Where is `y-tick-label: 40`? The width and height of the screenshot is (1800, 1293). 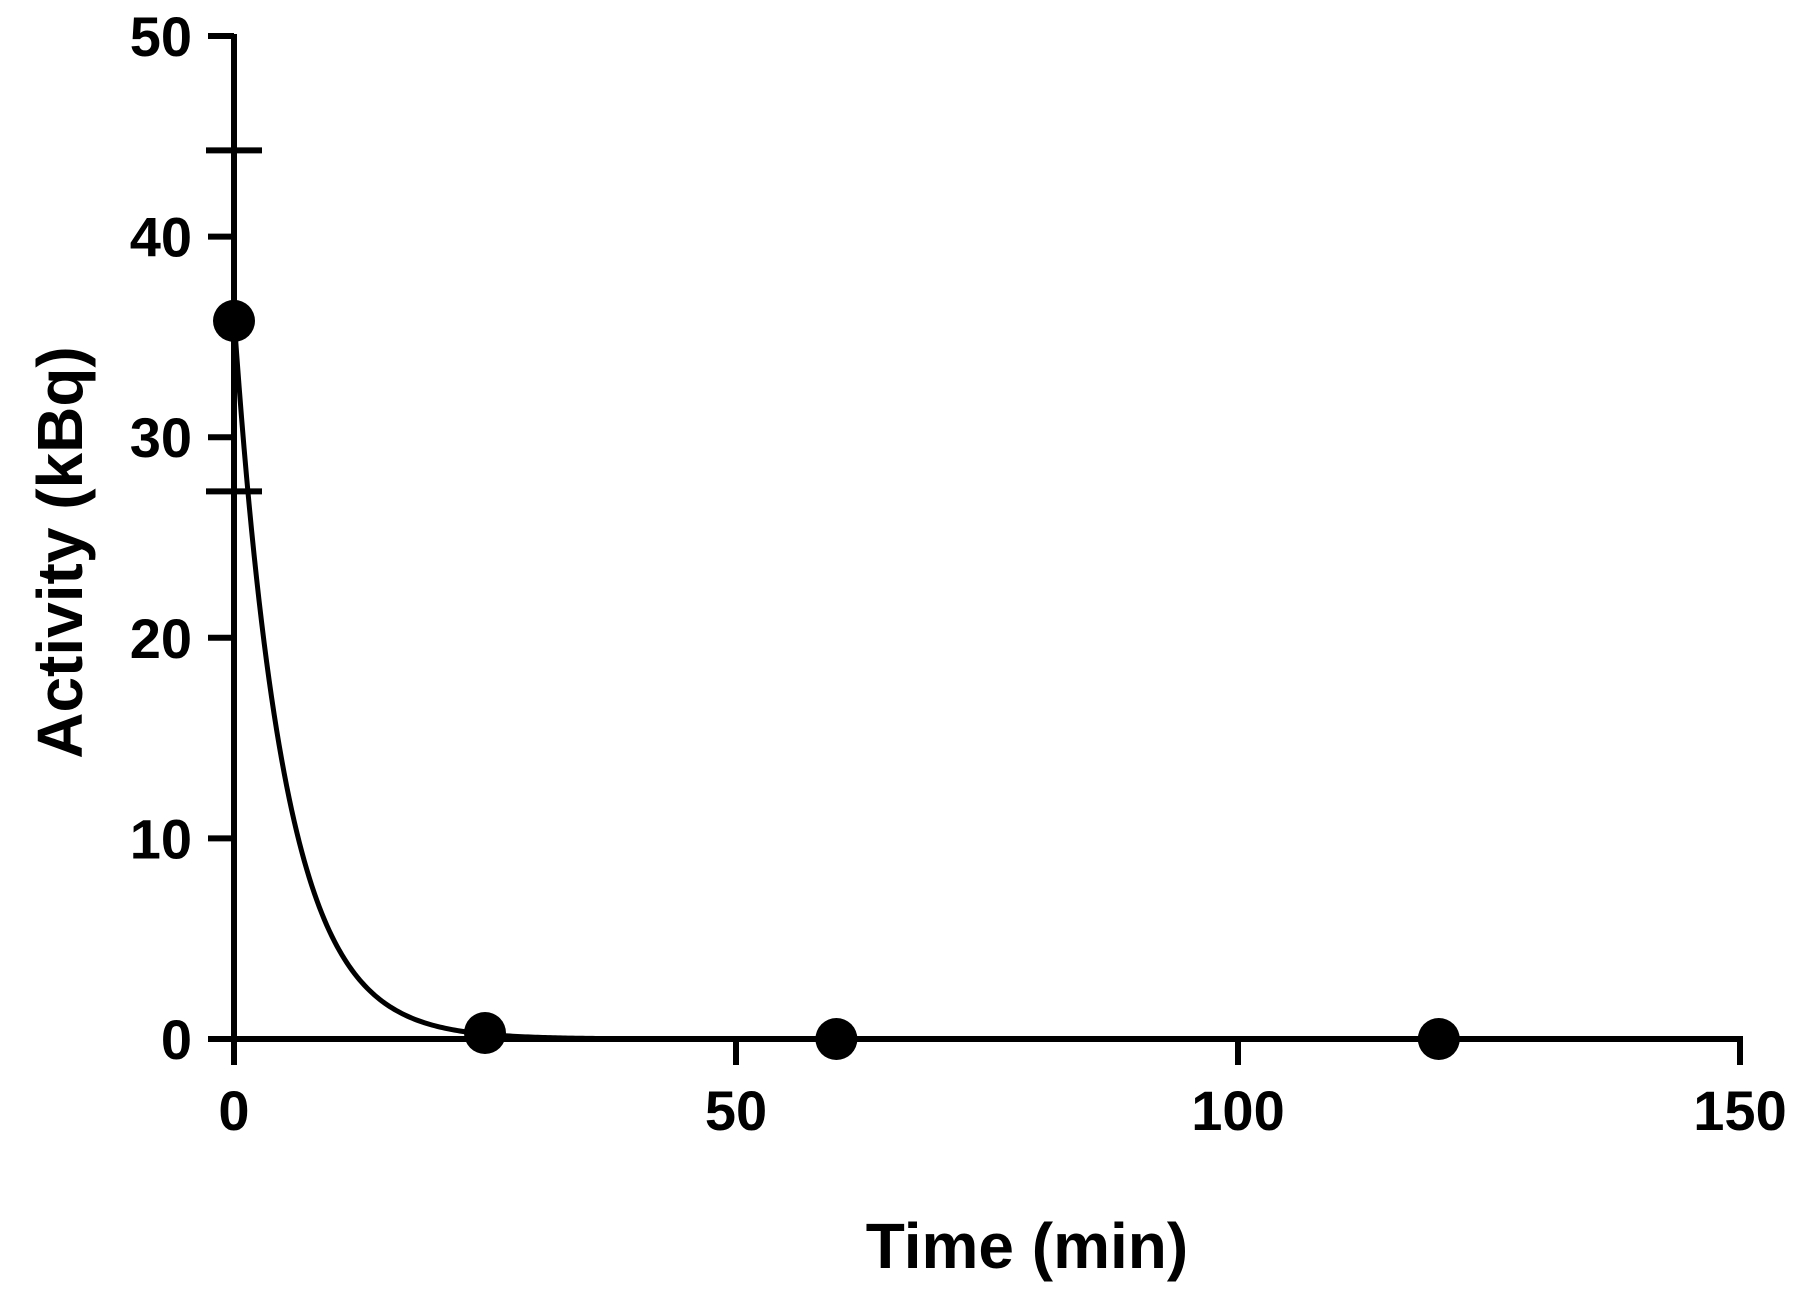
y-tick-label: 40 is located at coordinates (161, 237).